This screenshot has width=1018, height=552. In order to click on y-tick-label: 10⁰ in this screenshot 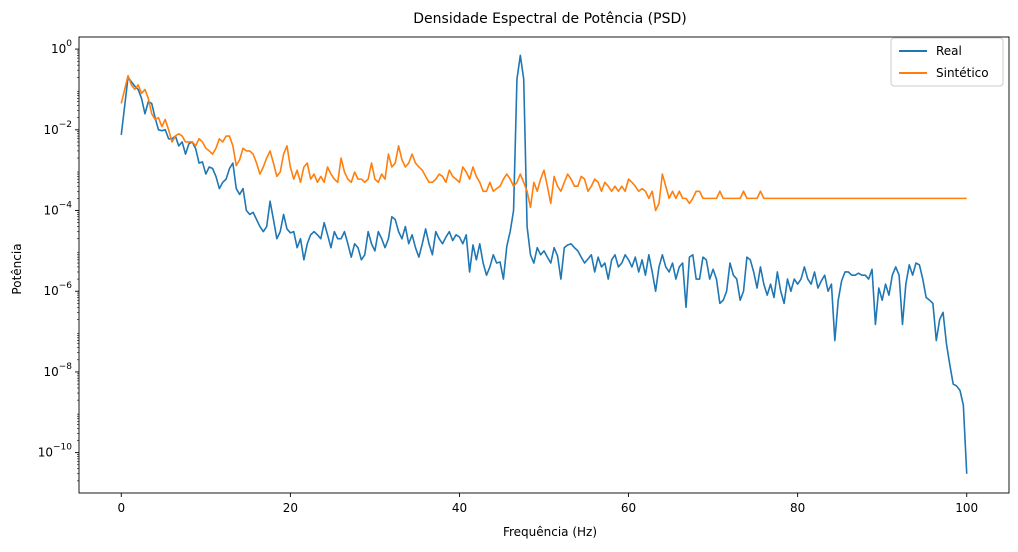, I will do `click(61, 47)`.